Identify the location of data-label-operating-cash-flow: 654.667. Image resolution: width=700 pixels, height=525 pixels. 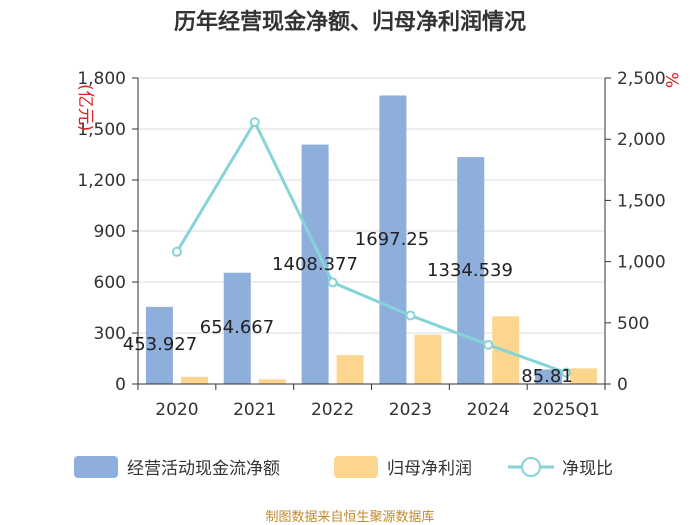
(237, 327).